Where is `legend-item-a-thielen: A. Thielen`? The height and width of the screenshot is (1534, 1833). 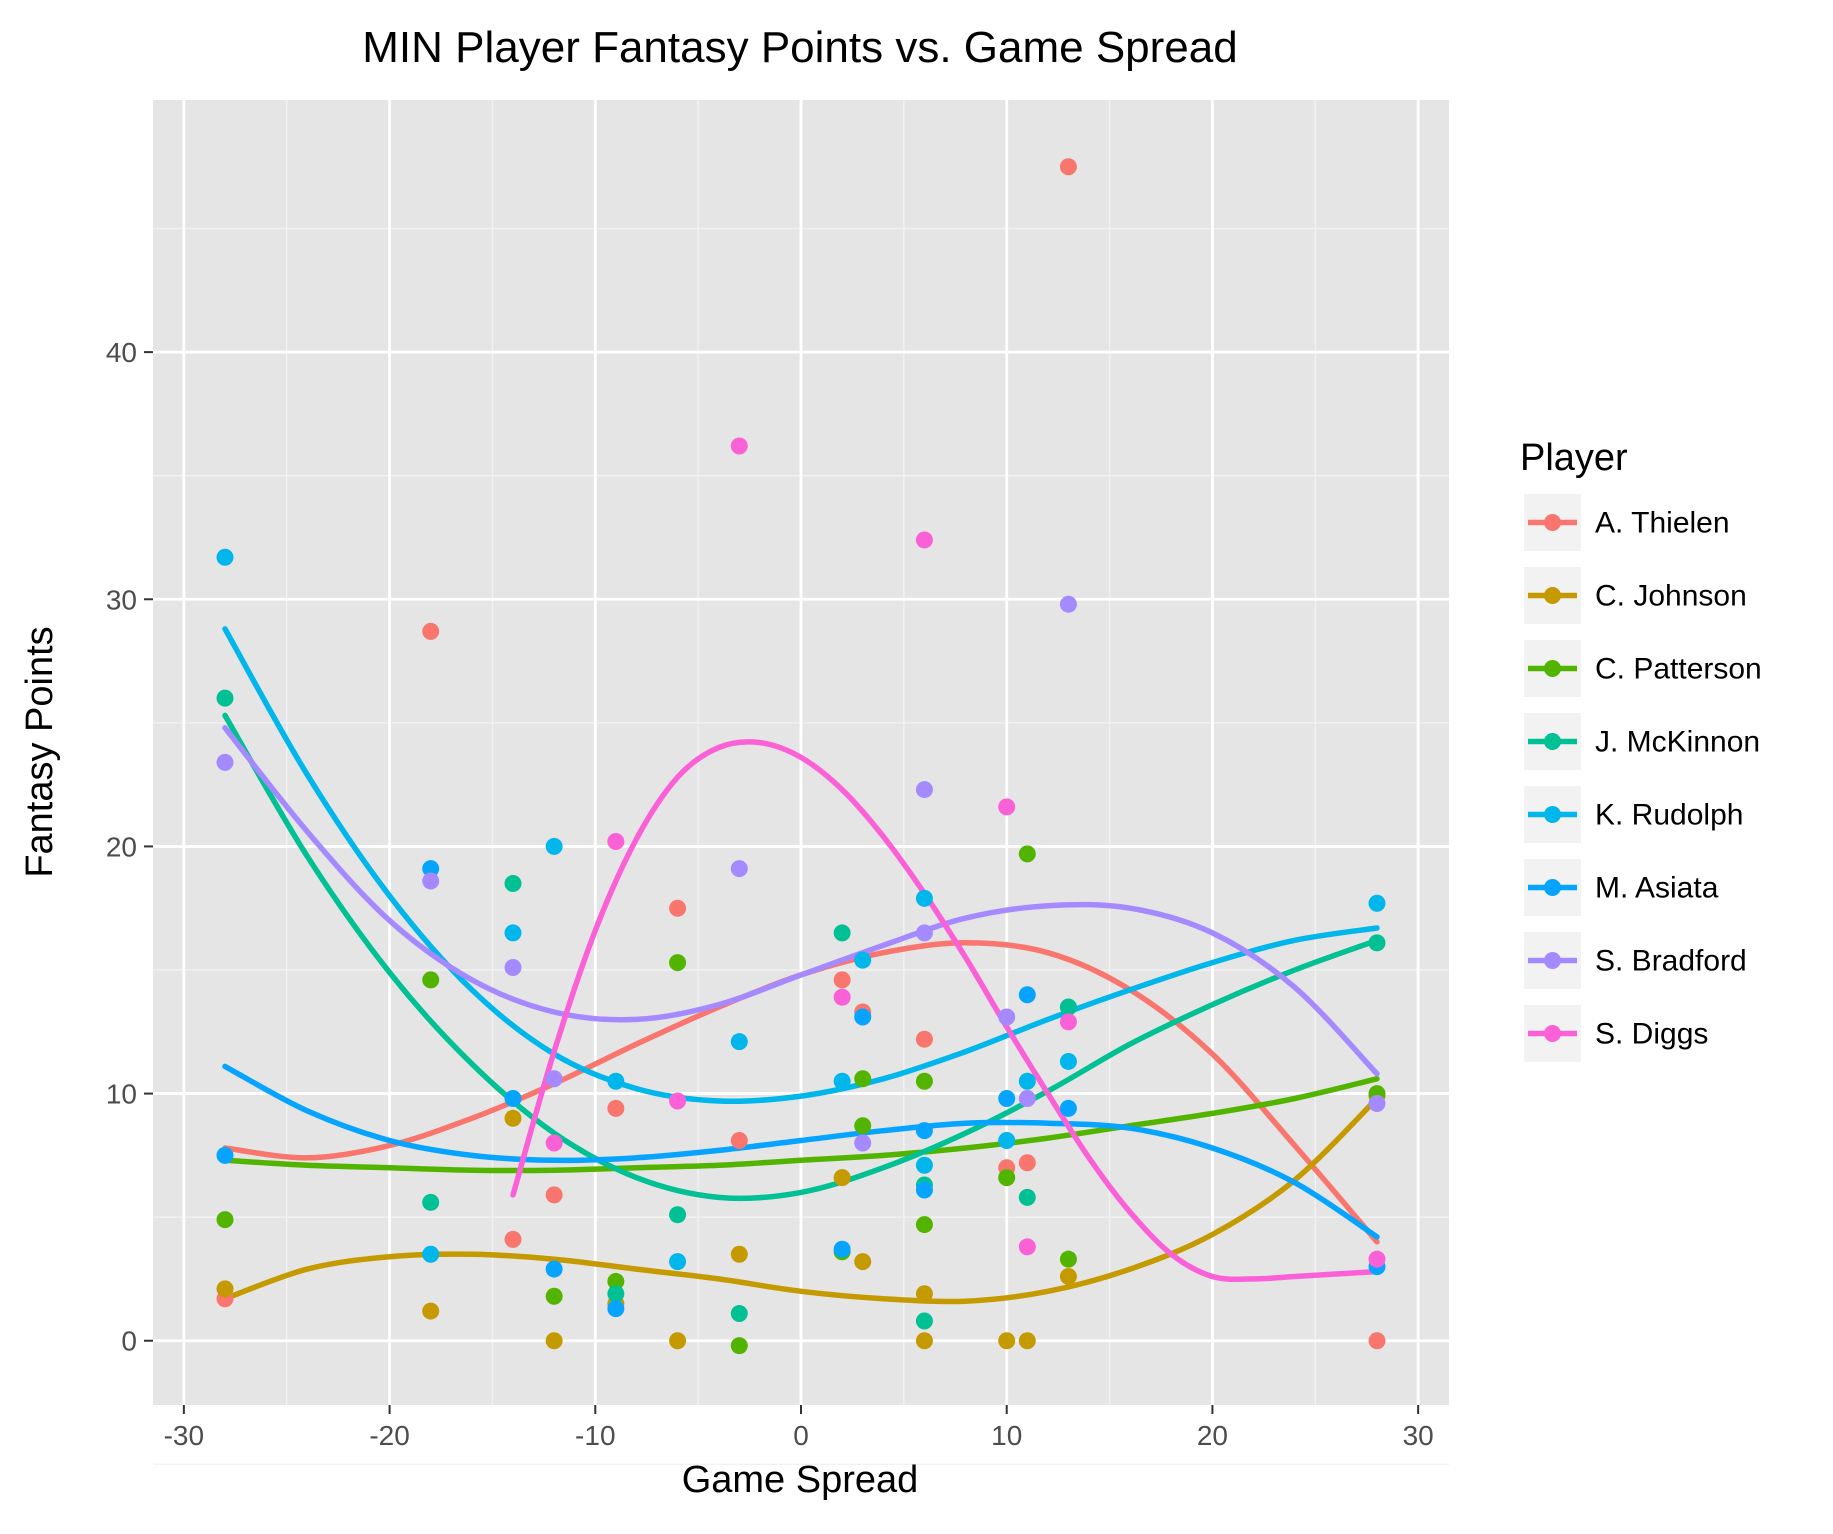
legend-item-a-thielen: A. Thielen is located at coordinates (1627, 522).